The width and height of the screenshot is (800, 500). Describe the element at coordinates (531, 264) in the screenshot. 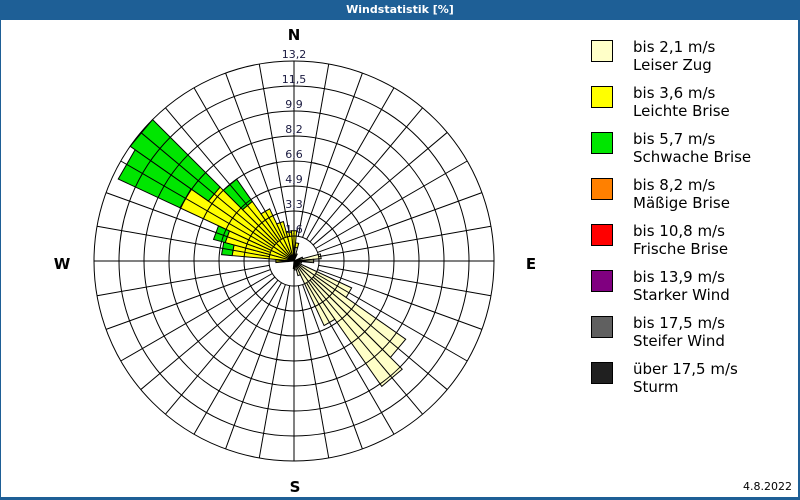

I see `compass-east-label: E` at that location.